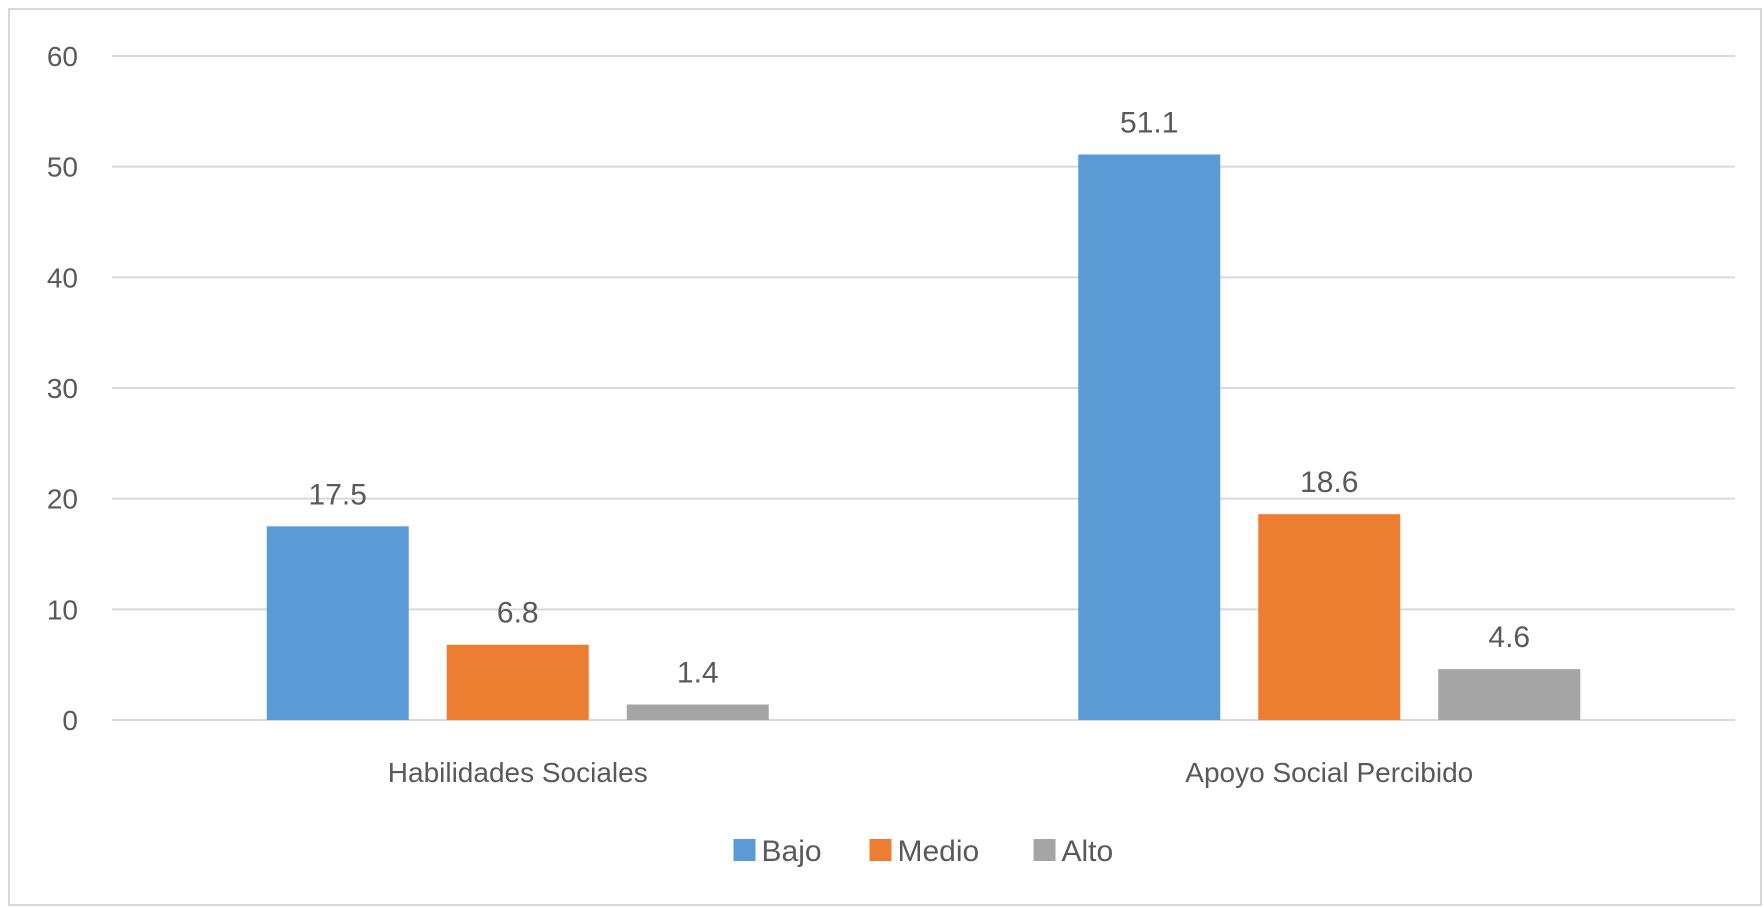  Describe the element at coordinates (70, 720) in the screenshot. I see `y-tick-label: 0` at that location.